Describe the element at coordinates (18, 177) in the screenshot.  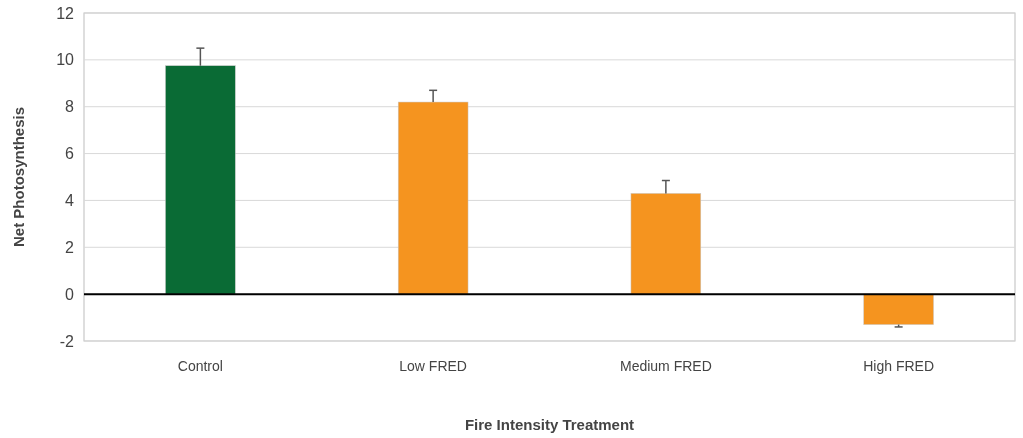
I see `y-axis-title: Net Photosynthesis` at that location.